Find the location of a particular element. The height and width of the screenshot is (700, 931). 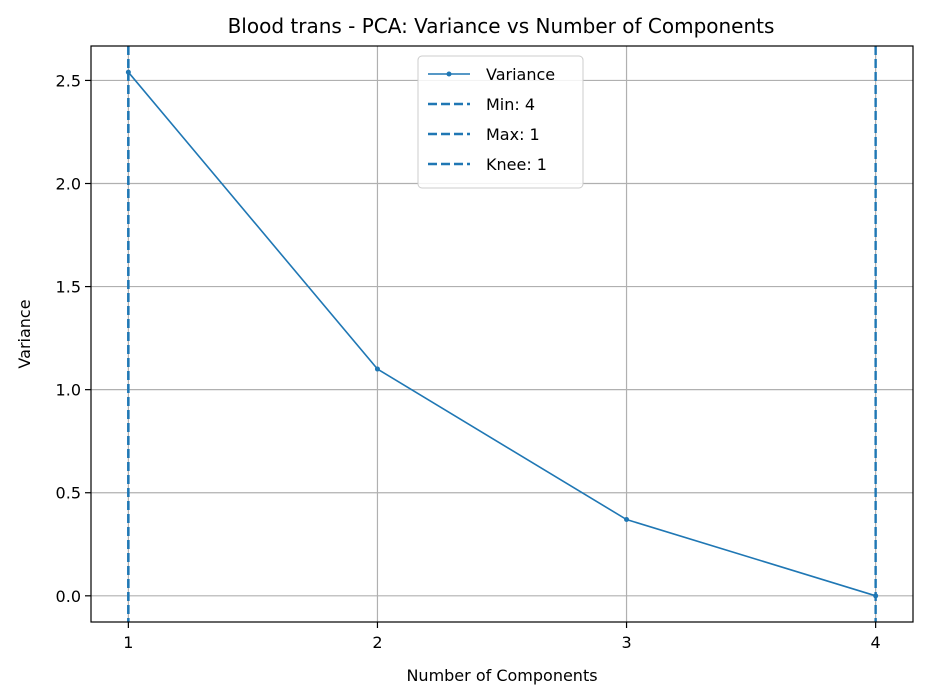

x-tick-label: 1 is located at coordinates (128, 642).